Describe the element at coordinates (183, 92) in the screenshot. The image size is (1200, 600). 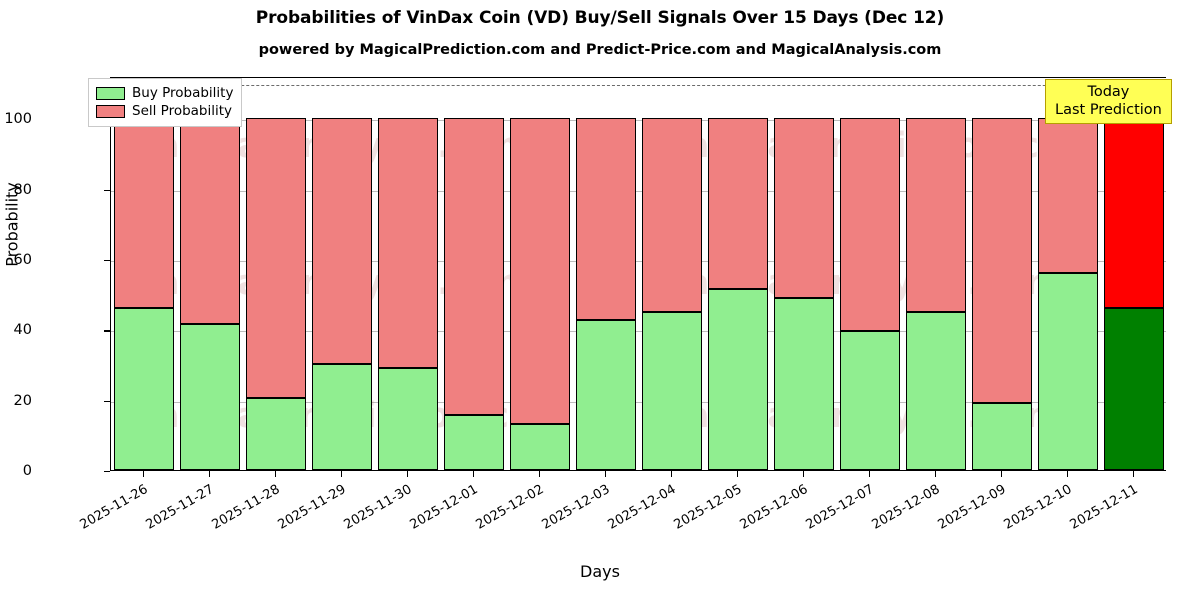
I see `legend-label-buy: Buy Probability` at that location.